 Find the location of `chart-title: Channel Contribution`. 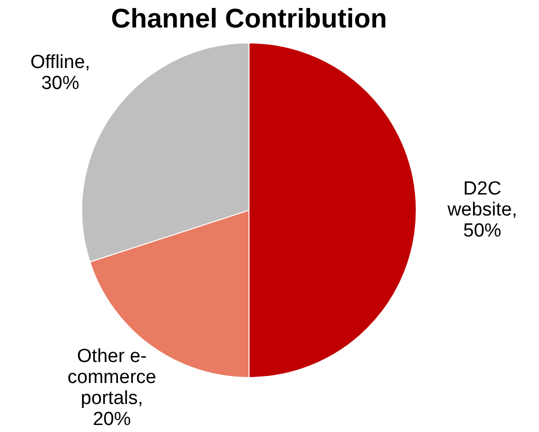

chart-title: Channel Contribution is located at coordinates (249, 19).